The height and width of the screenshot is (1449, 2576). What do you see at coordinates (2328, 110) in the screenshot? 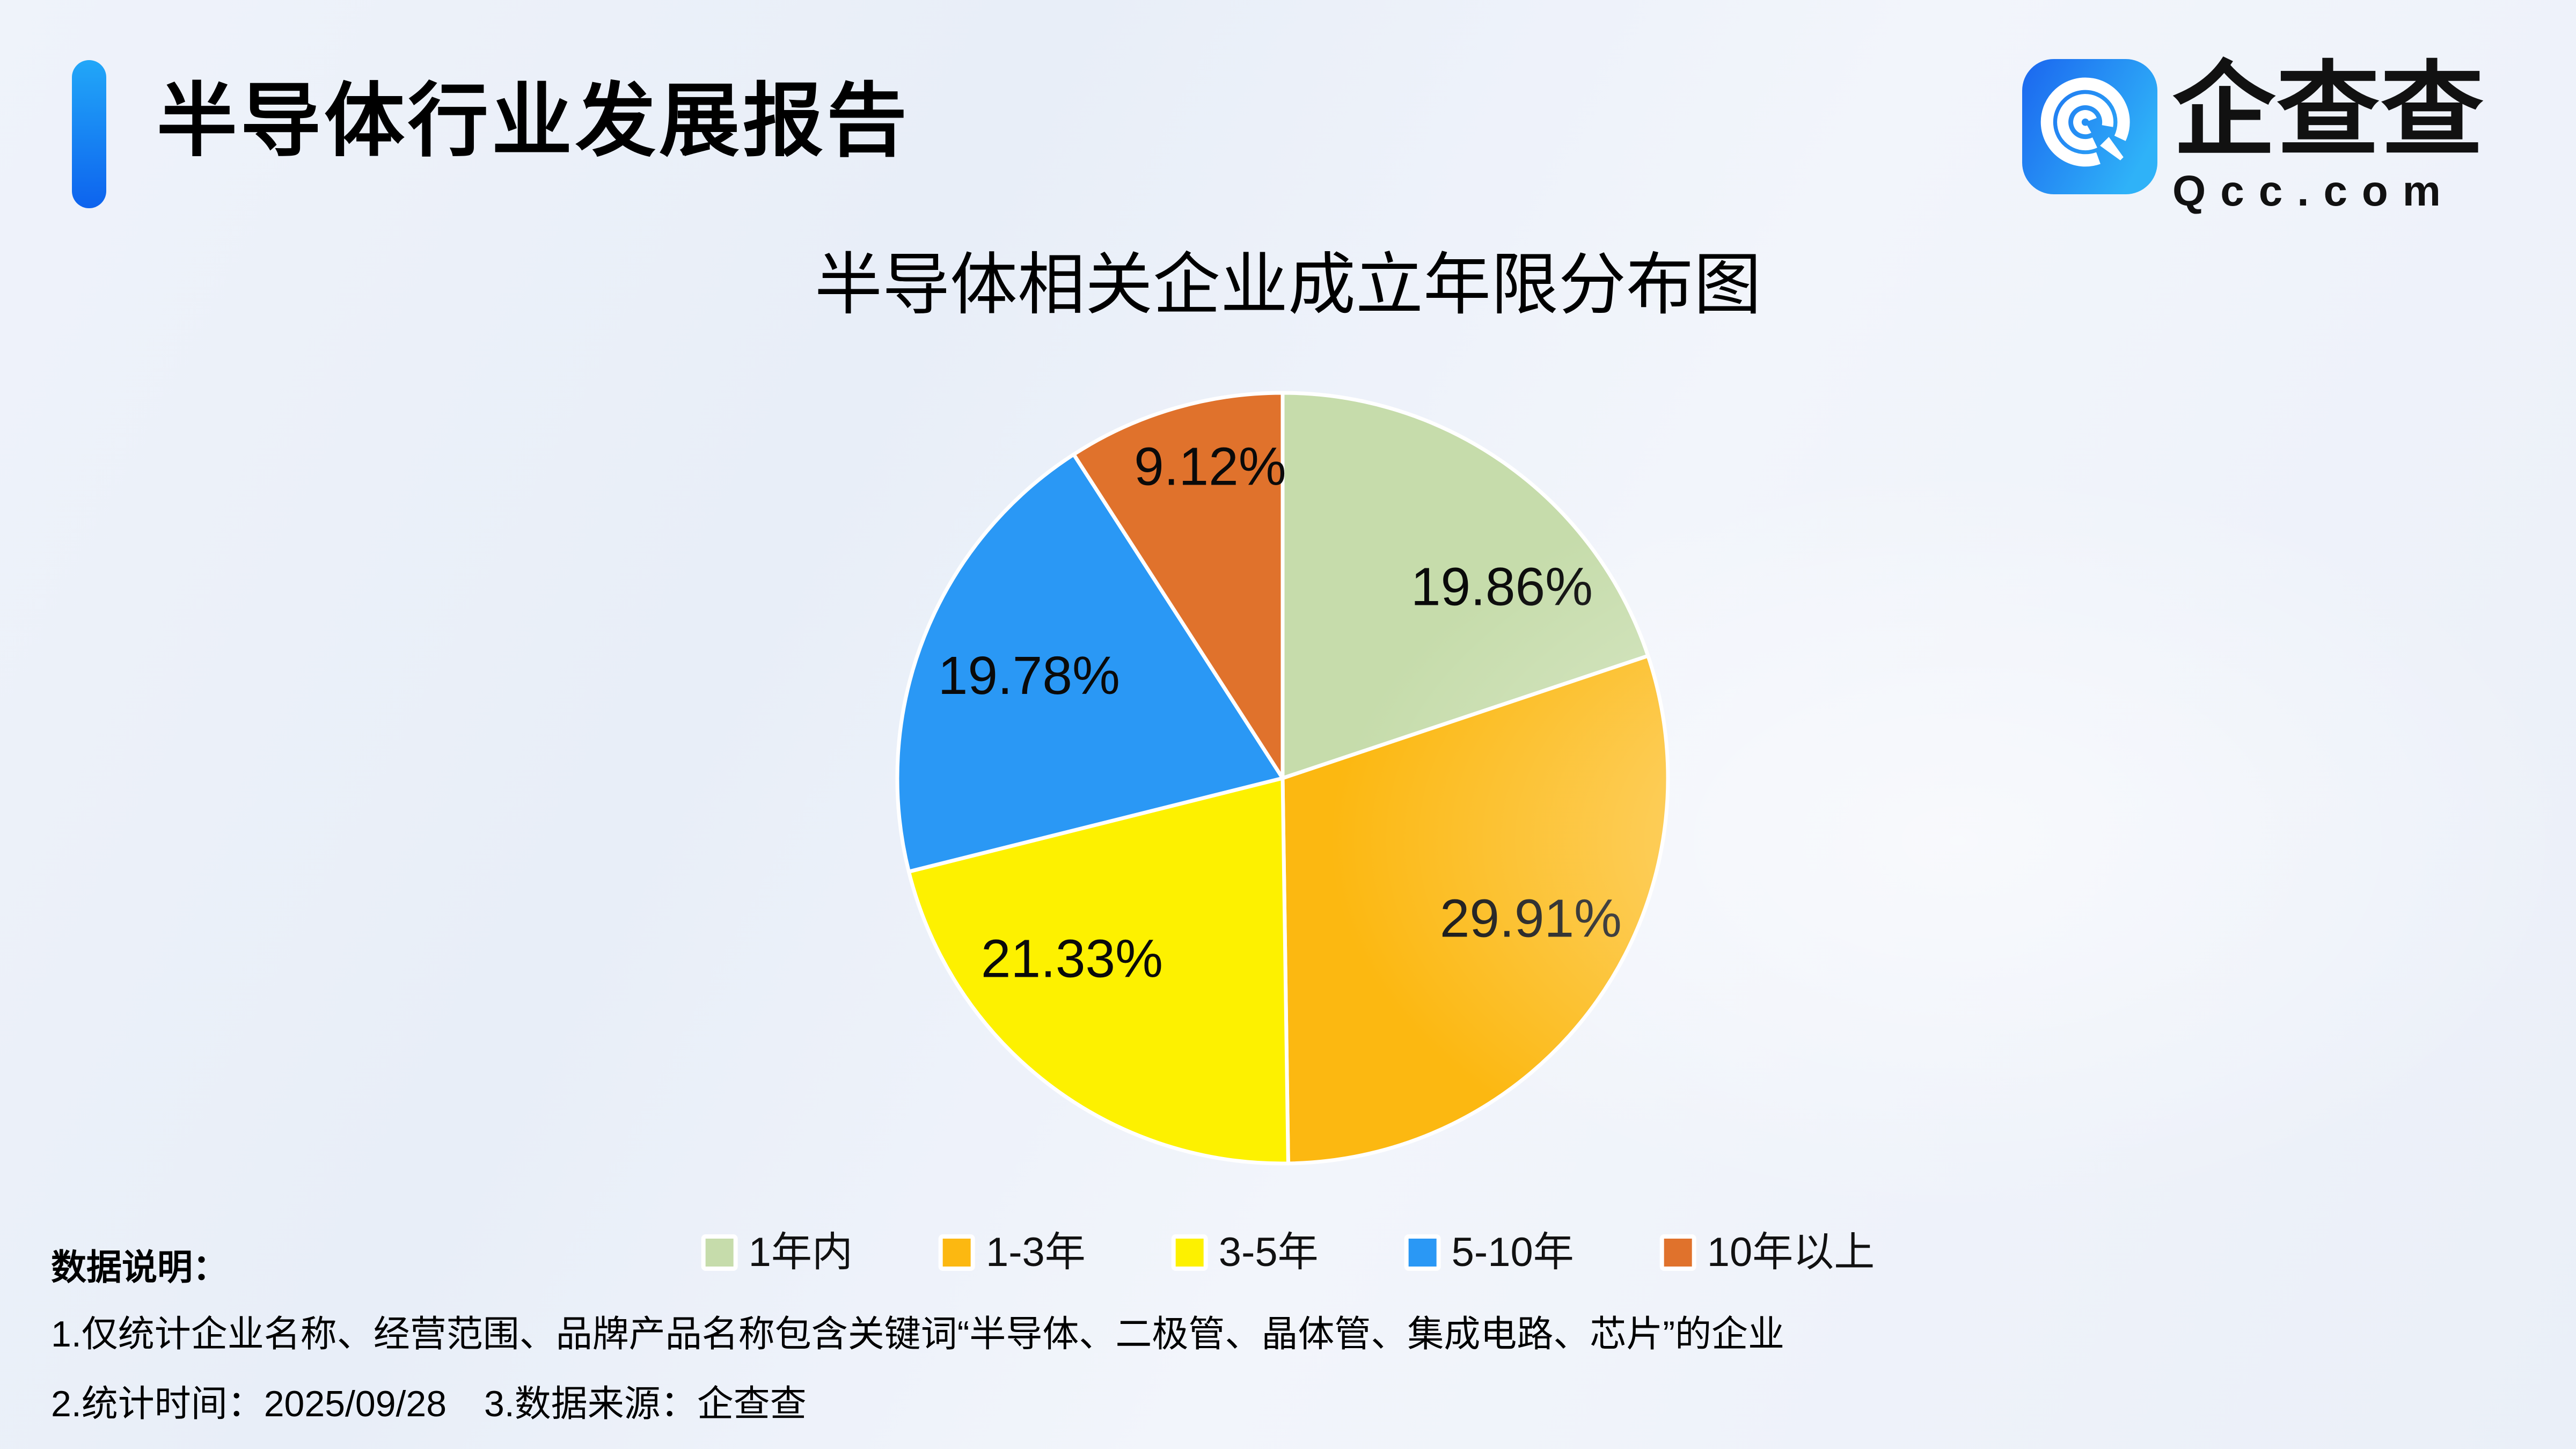
I see `logo-brand-cn: 企查查` at bounding box center [2328, 110].